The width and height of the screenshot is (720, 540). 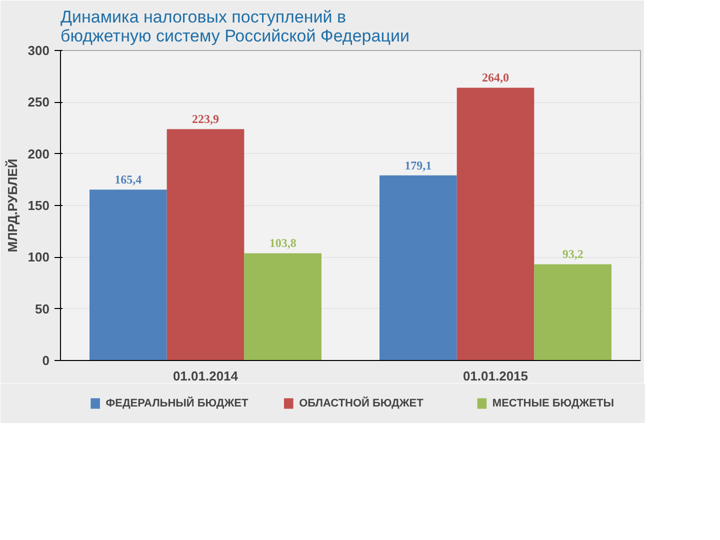 I want to click on data-label: 264,0, so click(x=495, y=77).